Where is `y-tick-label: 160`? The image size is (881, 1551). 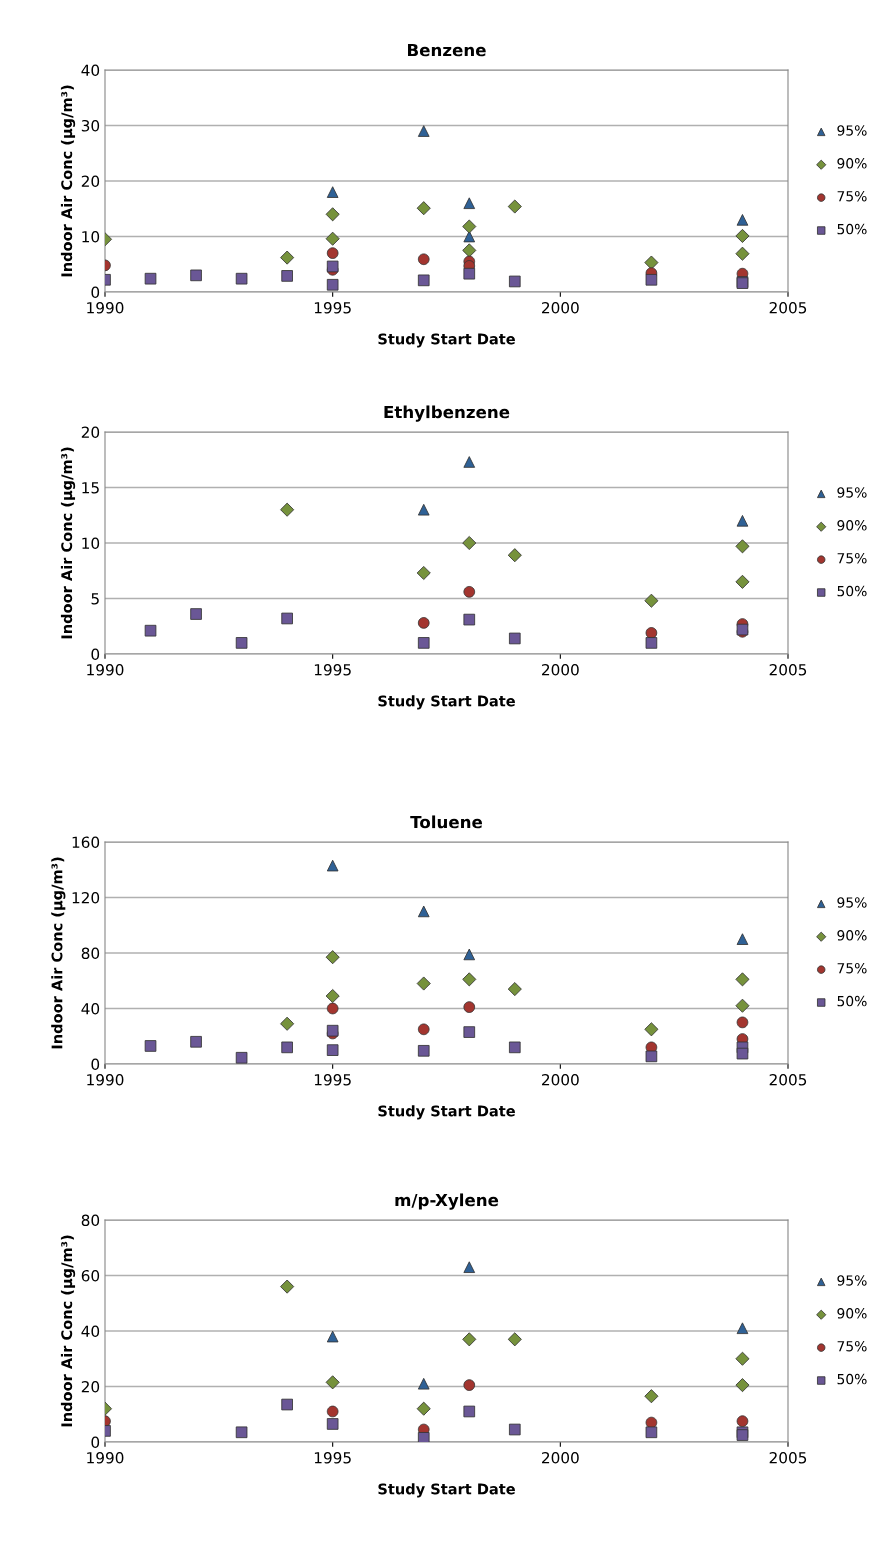
y-tick-label: 160 is located at coordinates (86, 842).